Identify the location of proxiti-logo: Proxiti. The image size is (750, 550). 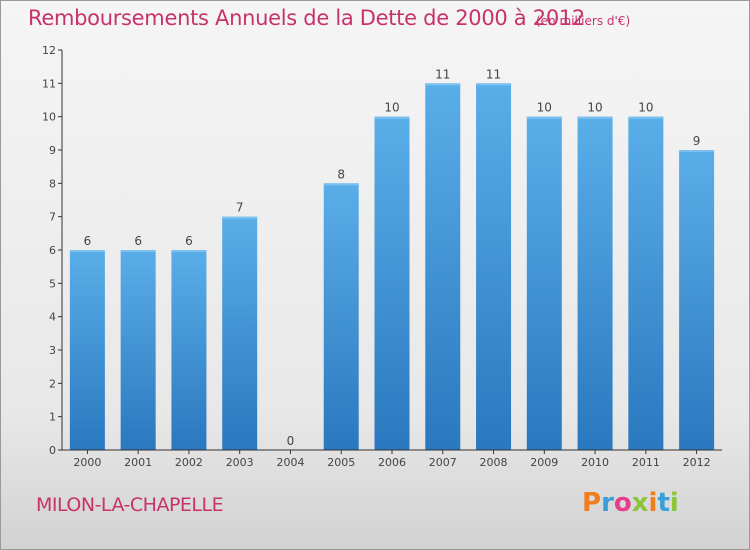
(630, 503).